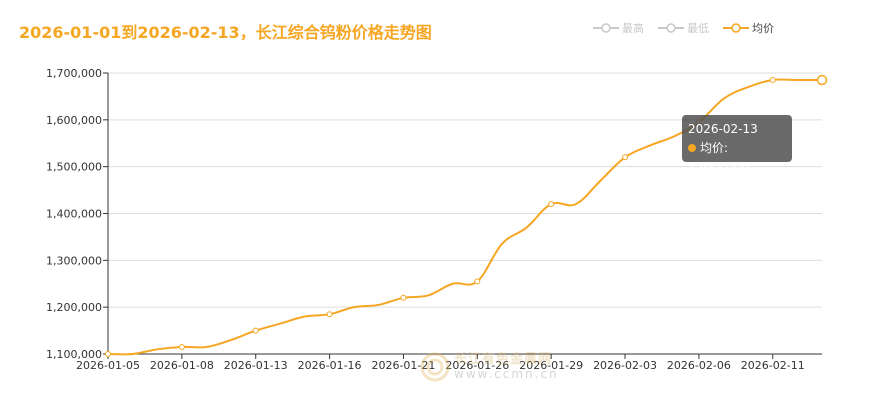  I want to click on tooltip: 2026-02-13 均价: 1,685,000, so click(737, 144).